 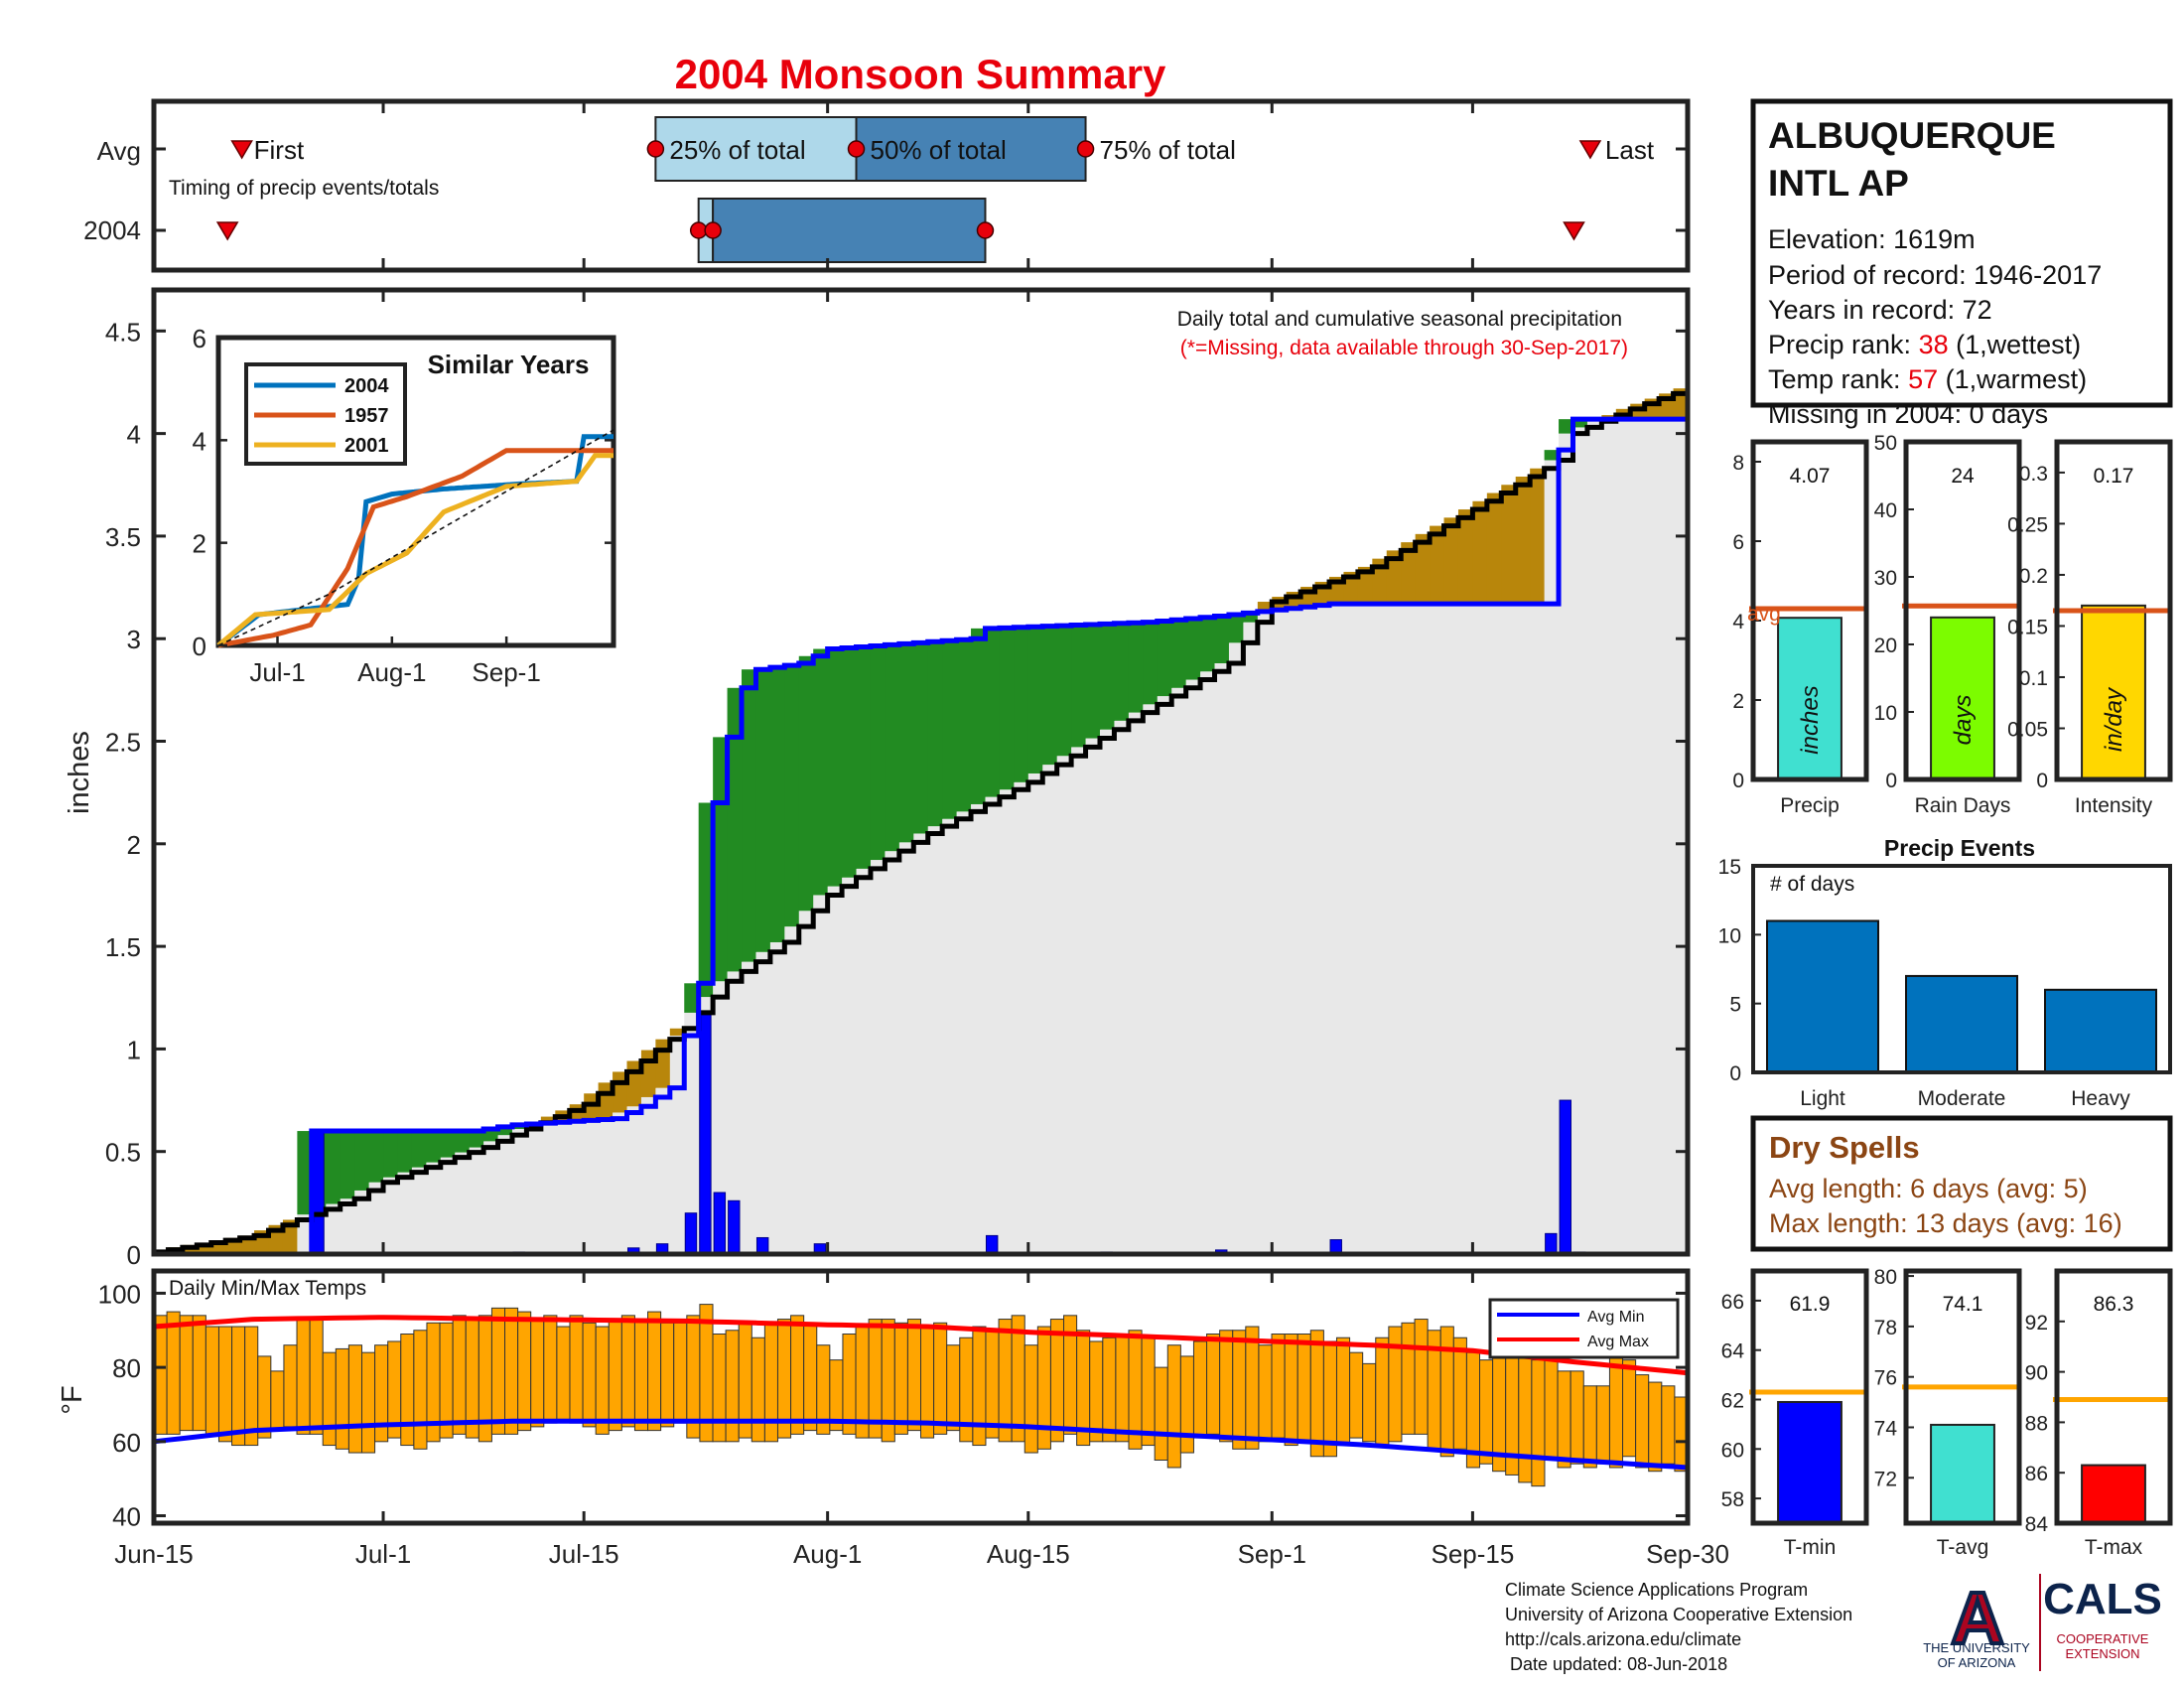 I want to click on inset-ytick-label: 0, so click(x=199, y=646).